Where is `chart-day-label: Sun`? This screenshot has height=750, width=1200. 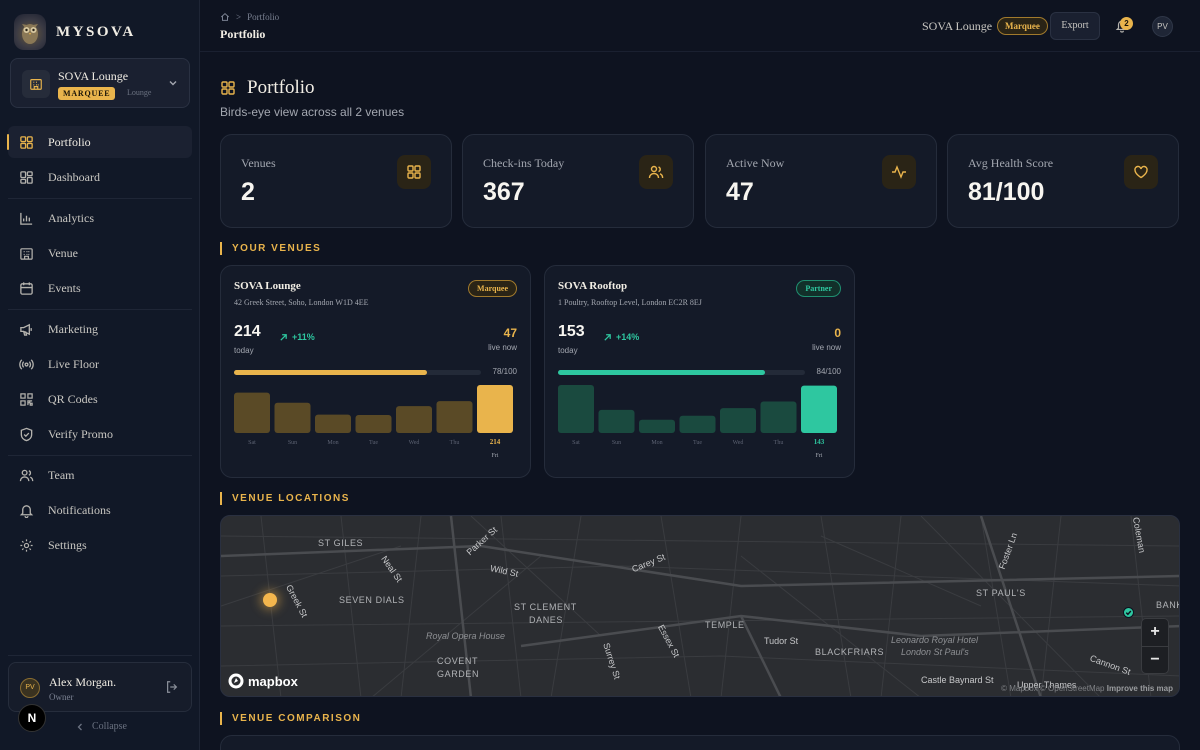
chart-day-label: Sun is located at coordinates (616, 443).